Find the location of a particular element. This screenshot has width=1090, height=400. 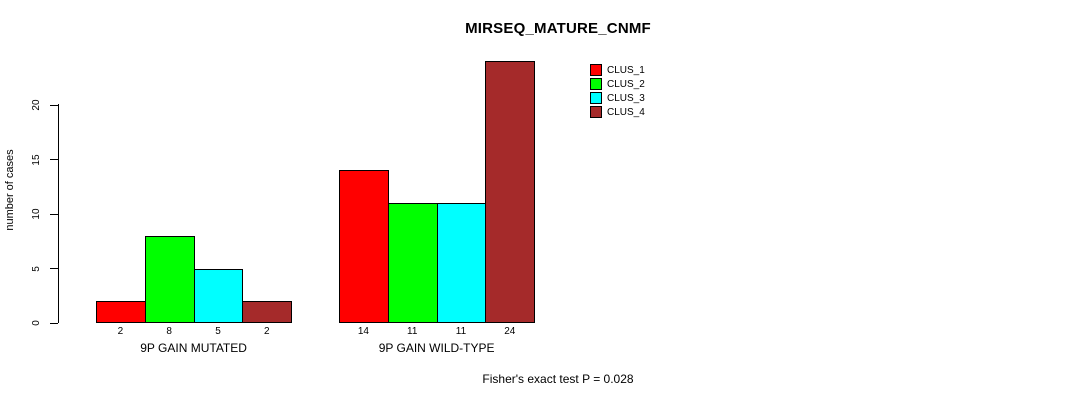

y-tick-label: 5 is located at coordinates (36, 268).